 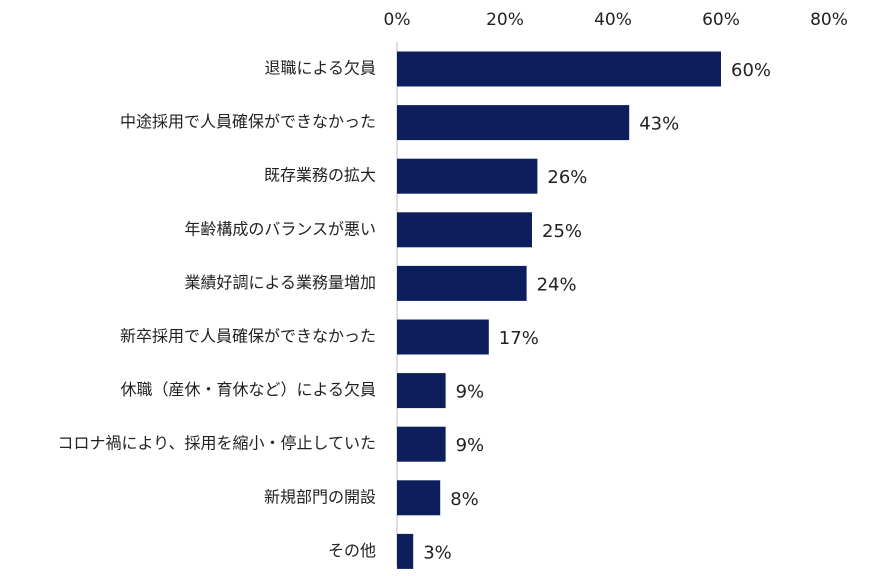 What do you see at coordinates (352, 550) in the screenshot?
I see `category-label: その他` at bounding box center [352, 550].